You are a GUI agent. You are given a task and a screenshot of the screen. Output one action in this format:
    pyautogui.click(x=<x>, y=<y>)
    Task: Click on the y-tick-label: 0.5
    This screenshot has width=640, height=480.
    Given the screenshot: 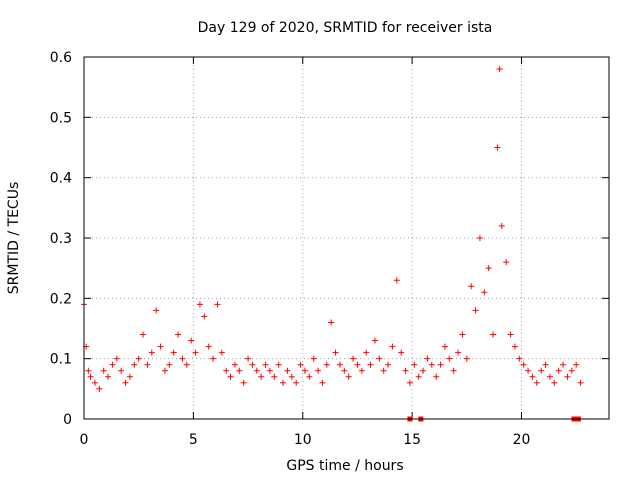 What is the action you would take?
    pyautogui.click(x=61, y=118)
    